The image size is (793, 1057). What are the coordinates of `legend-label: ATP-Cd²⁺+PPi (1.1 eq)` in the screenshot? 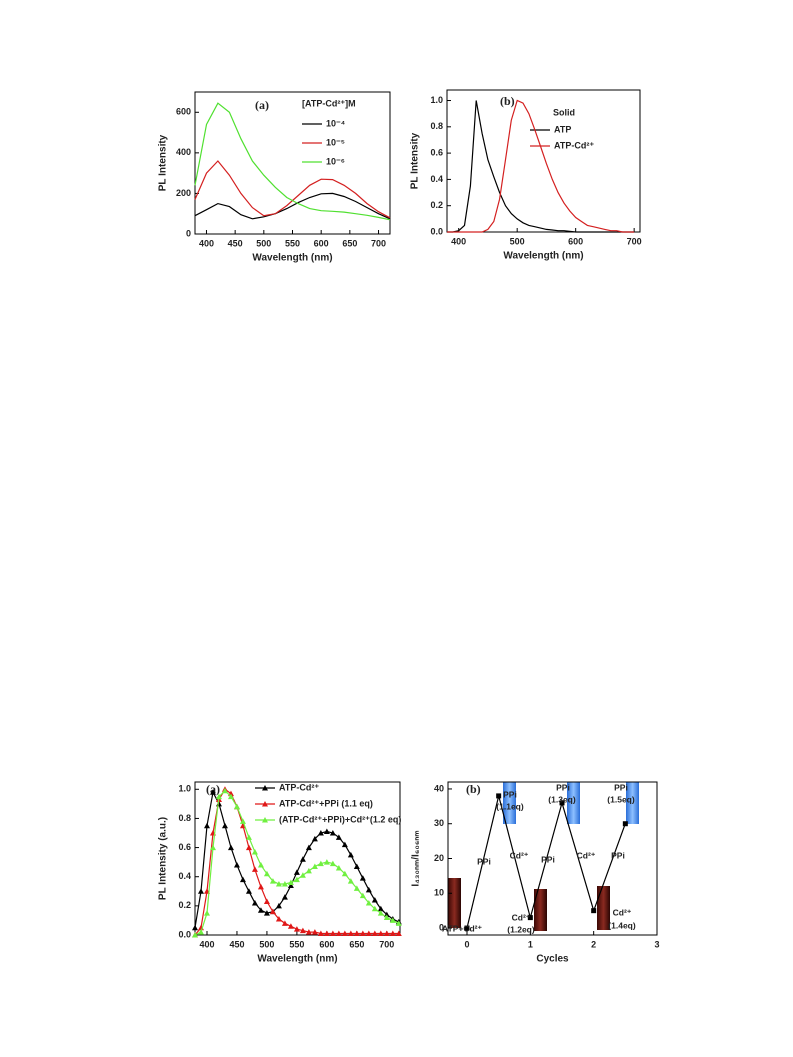 It's located at (326, 803).